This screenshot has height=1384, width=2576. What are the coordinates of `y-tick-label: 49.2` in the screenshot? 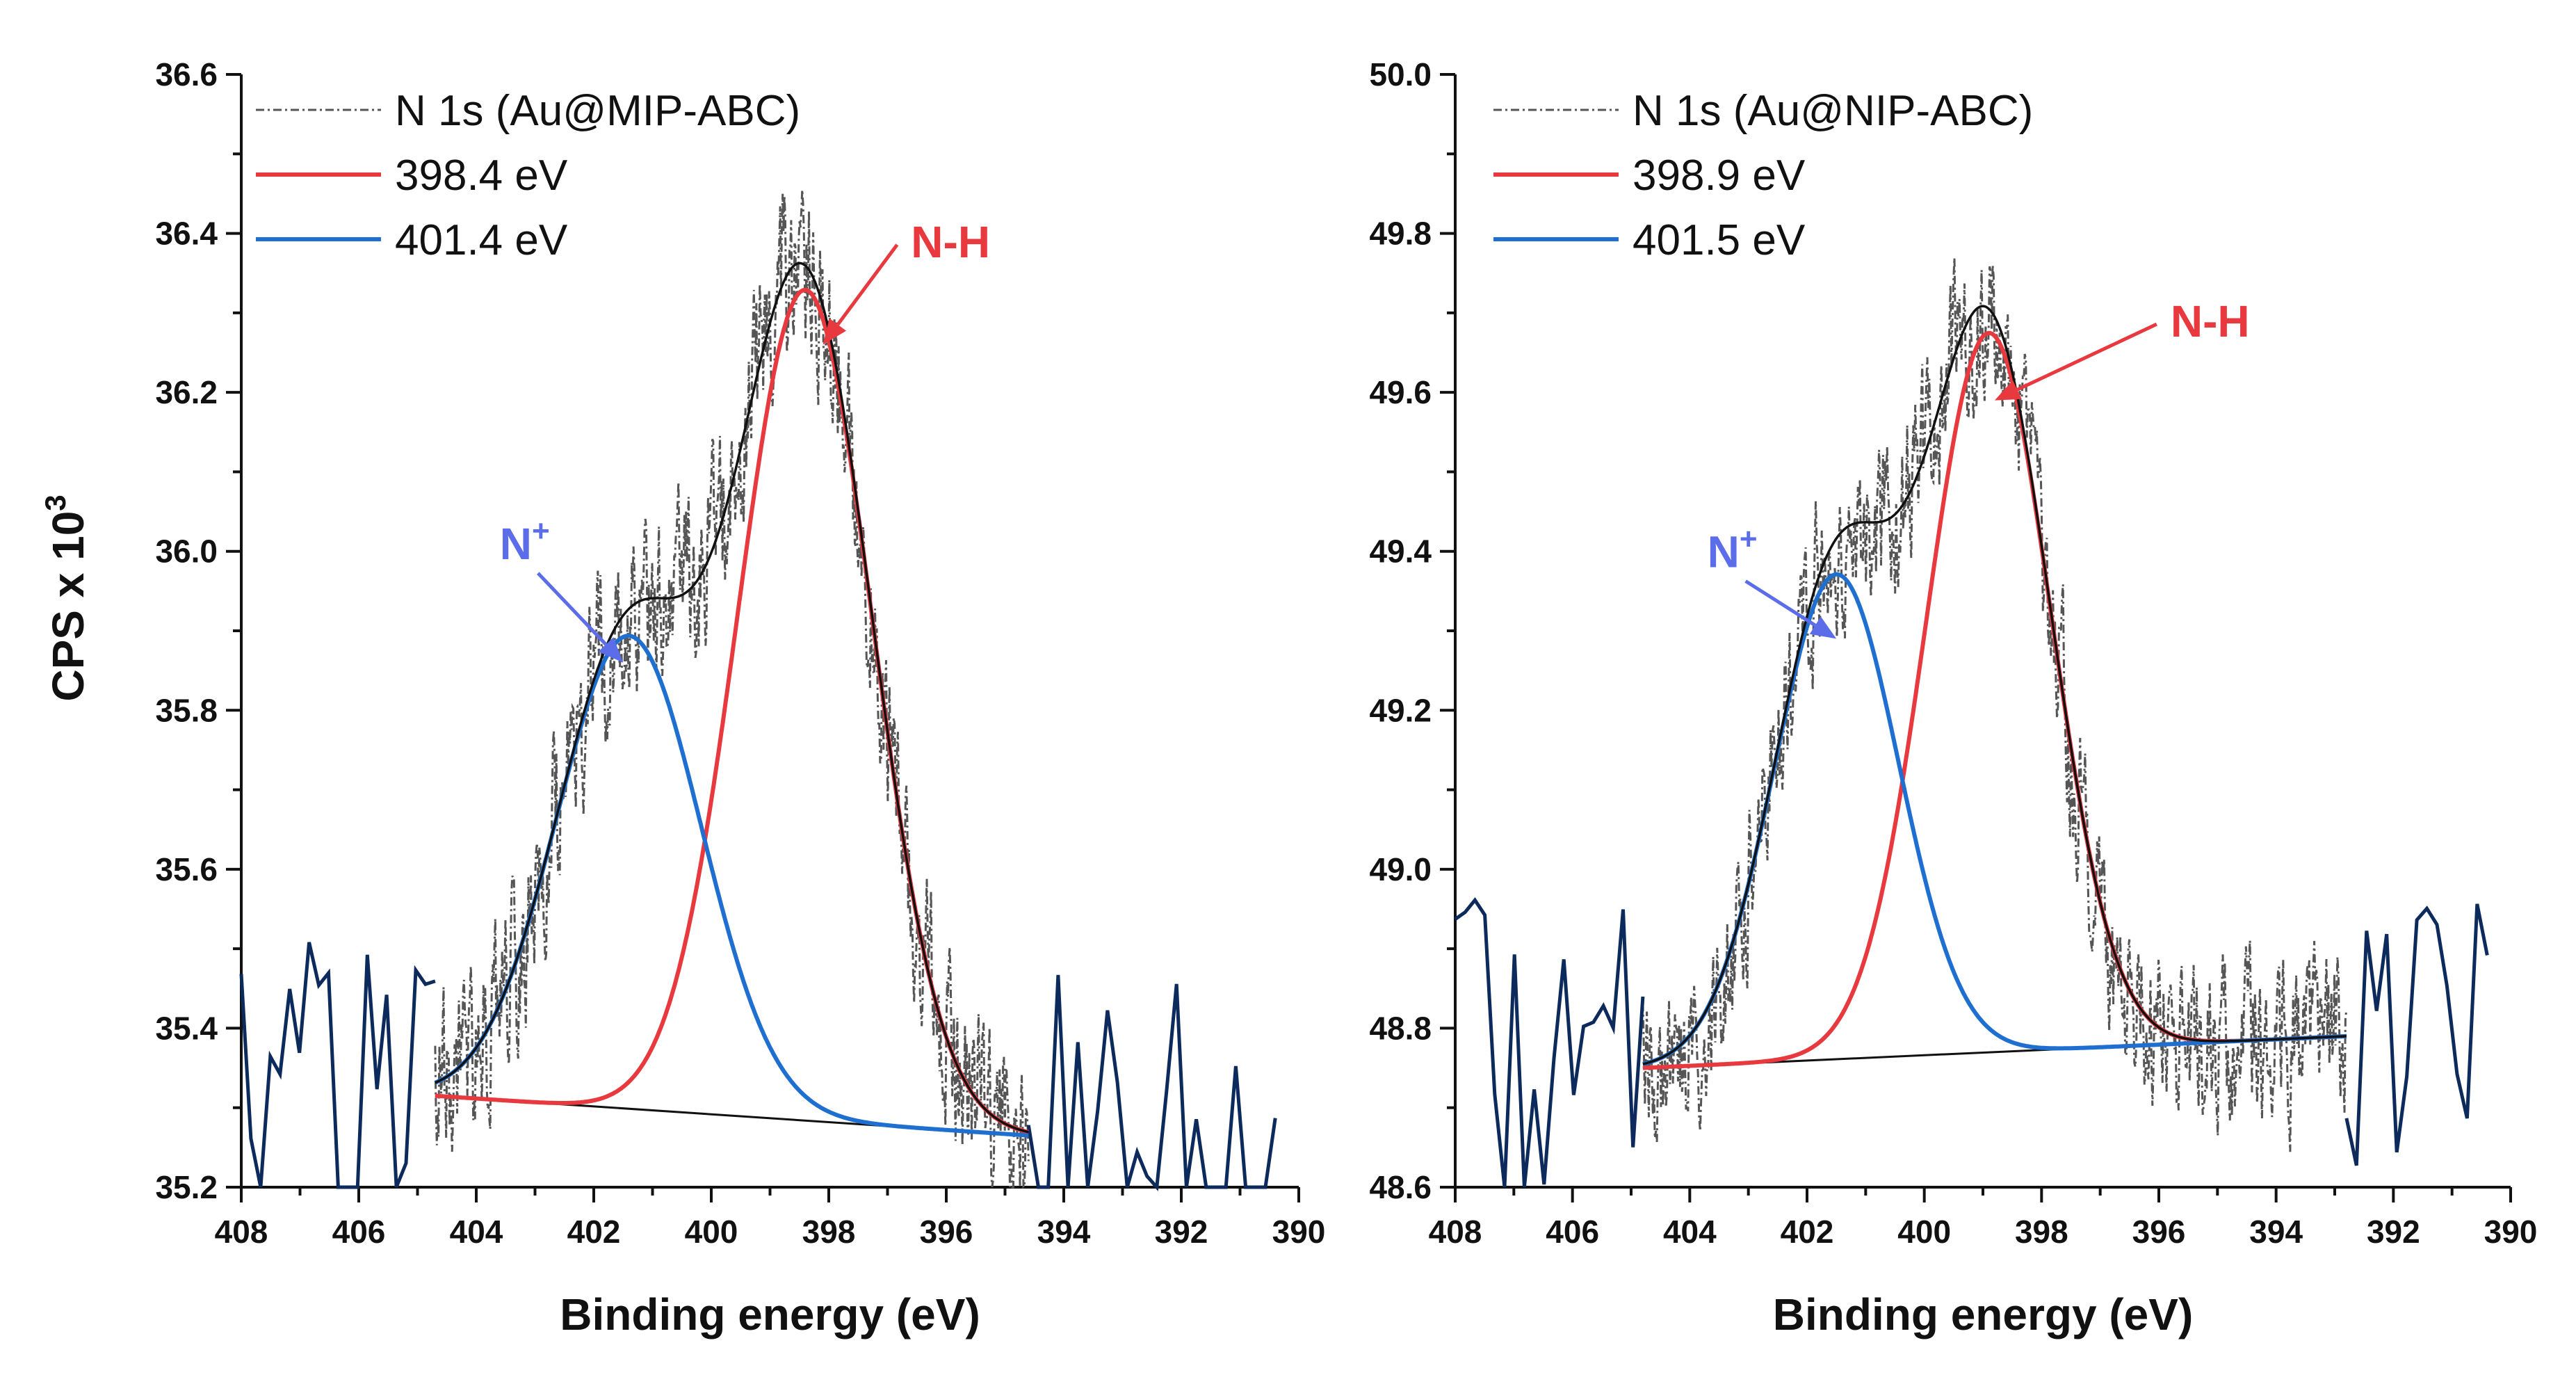 It's located at (1400, 710).